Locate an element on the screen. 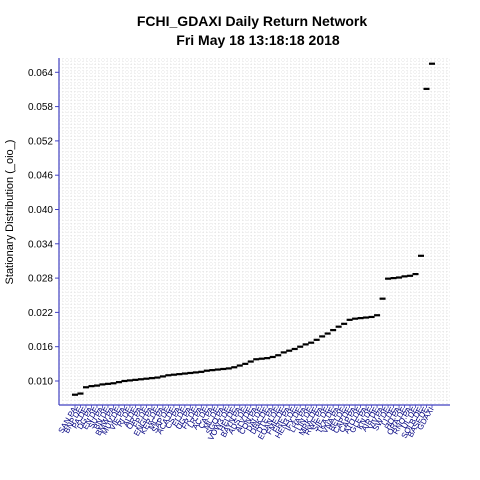  y-tick-label: 0.022 is located at coordinates (40, 313).